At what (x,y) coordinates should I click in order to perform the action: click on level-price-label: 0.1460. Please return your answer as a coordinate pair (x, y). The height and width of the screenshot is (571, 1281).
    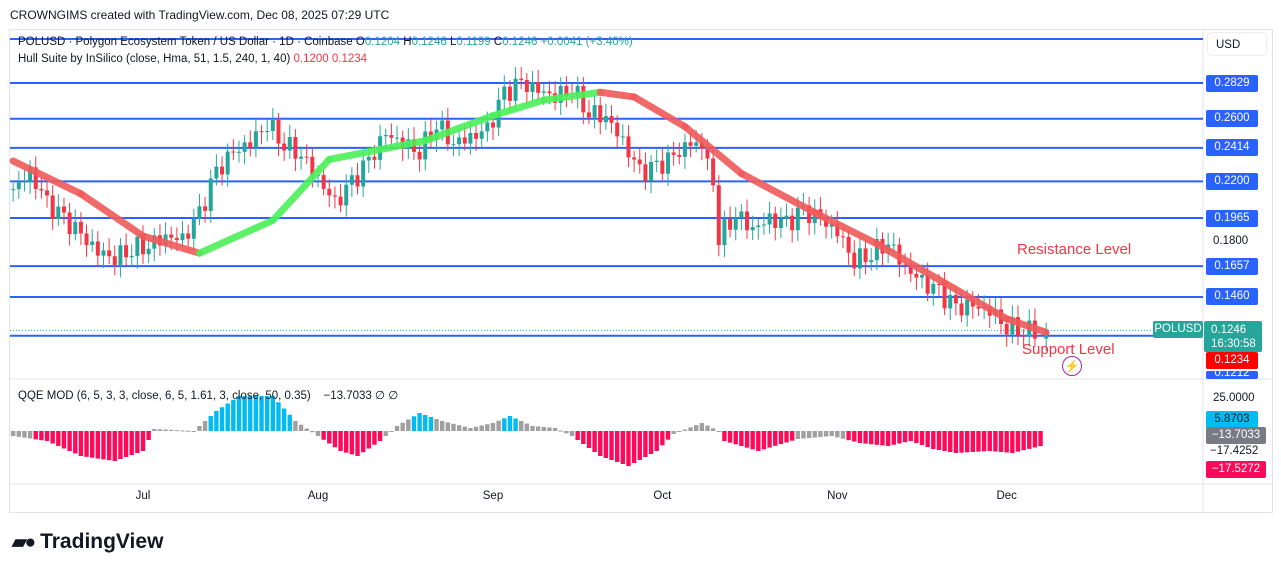
    Looking at the image, I should click on (1232, 297).